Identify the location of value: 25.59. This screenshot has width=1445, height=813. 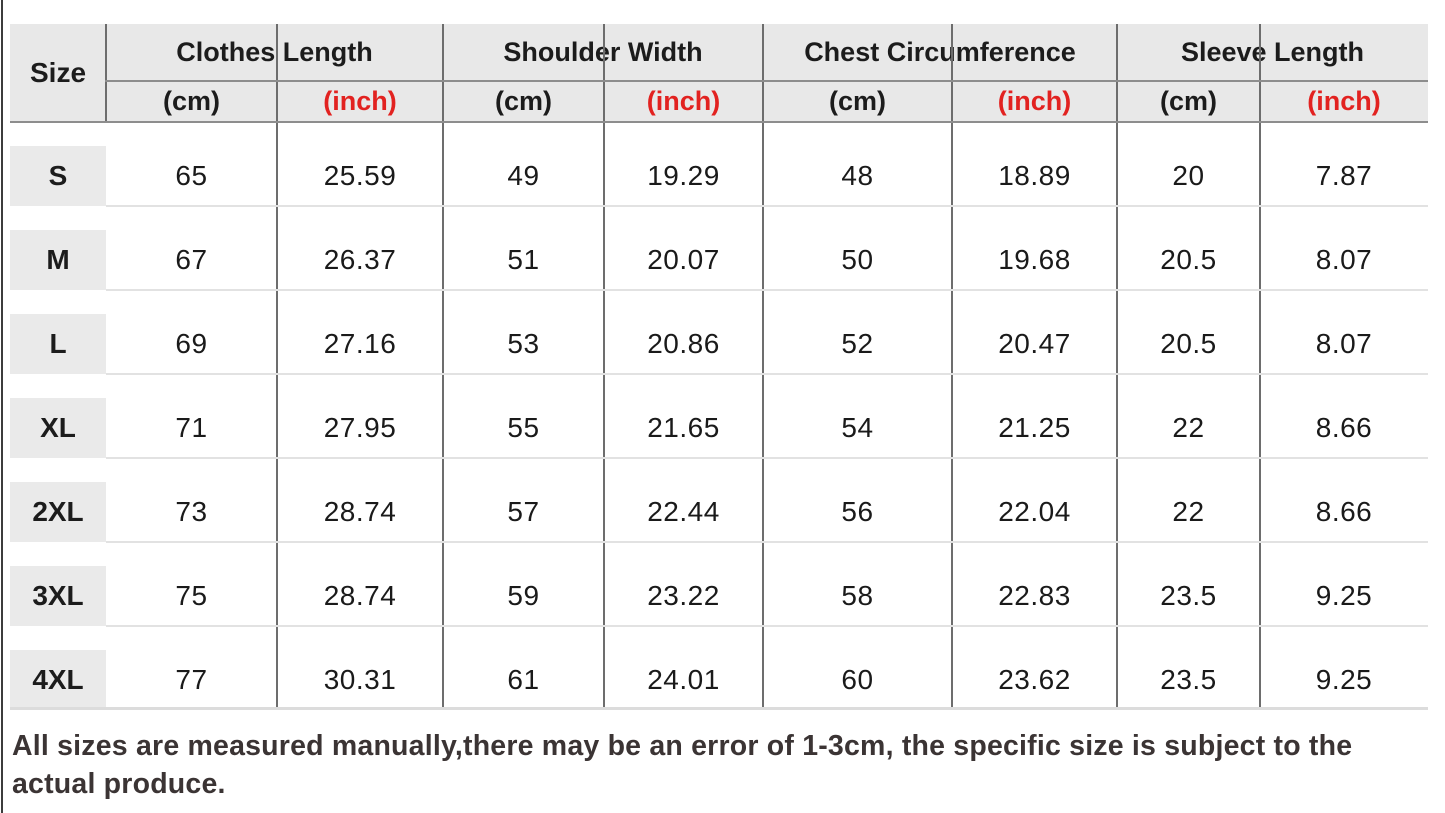
(360, 175).